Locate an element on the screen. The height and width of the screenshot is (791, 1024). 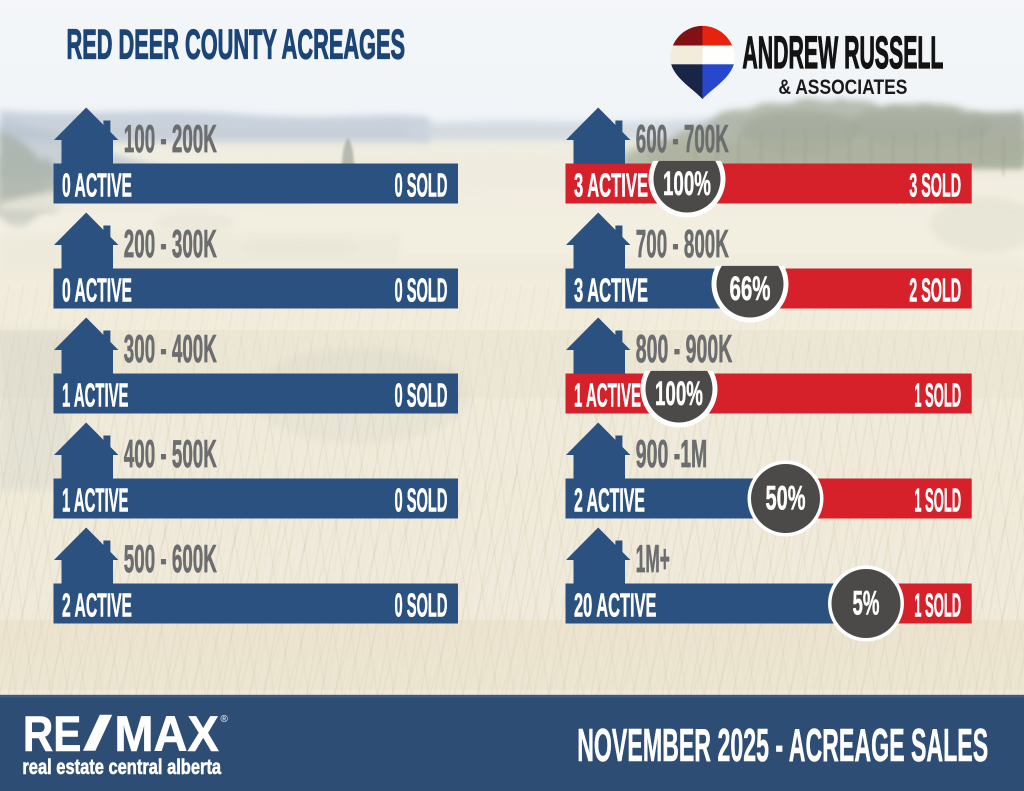
svg-text: 500 - 600K is located at coordinates (170, 559).